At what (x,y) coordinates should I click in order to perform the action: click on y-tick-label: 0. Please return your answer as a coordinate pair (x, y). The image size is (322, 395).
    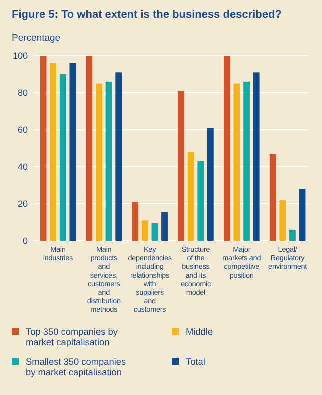
    Looking at the image, I should click on (25, 241).